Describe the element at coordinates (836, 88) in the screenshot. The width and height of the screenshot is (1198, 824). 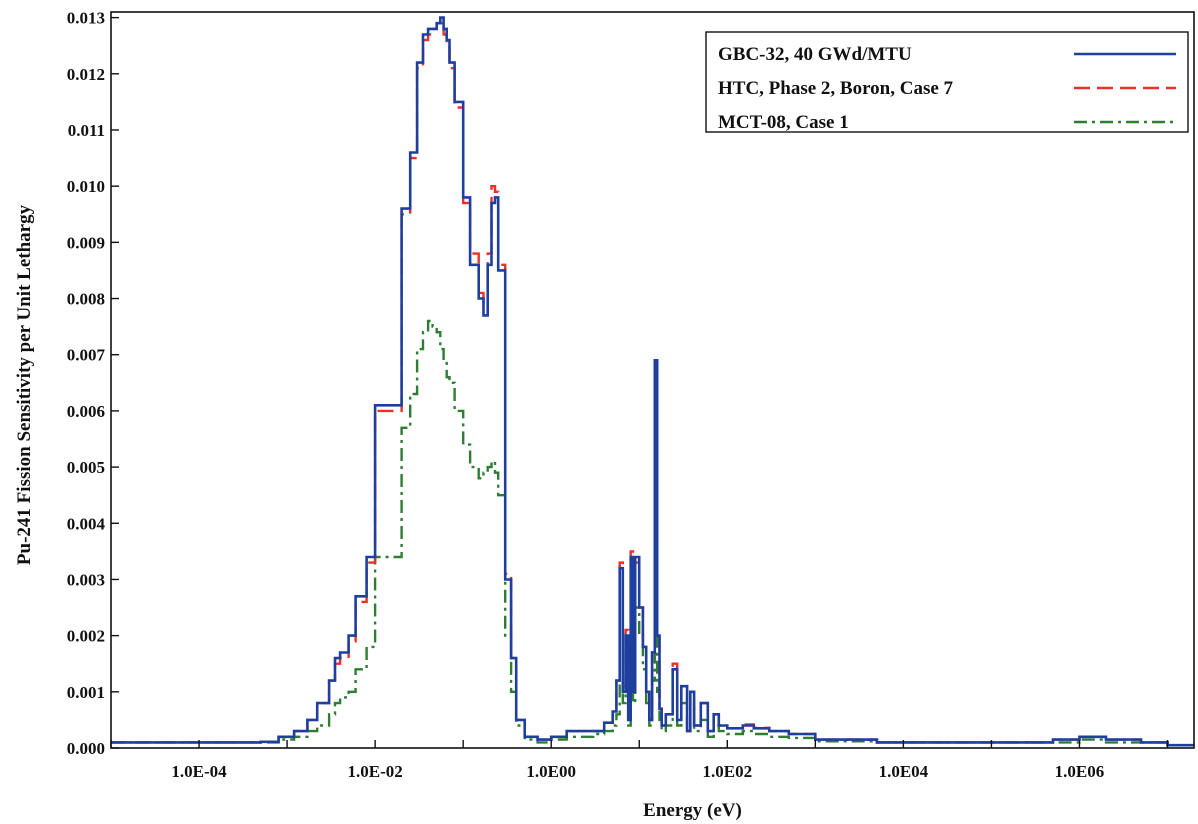
I see `legend-label-1: HTC, Phase 2, Boron, Case 7` at that location.